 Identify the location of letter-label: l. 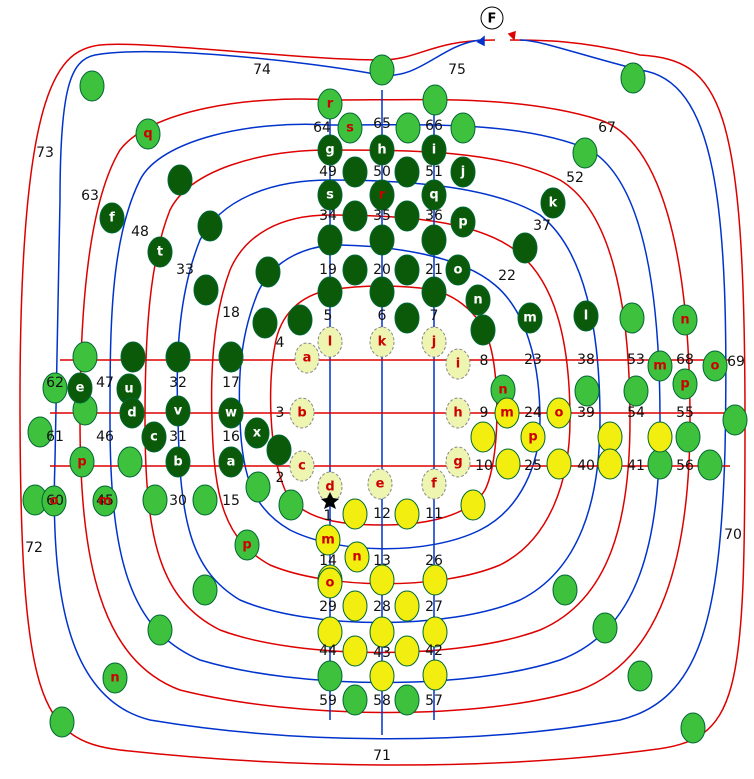
(330, 342).